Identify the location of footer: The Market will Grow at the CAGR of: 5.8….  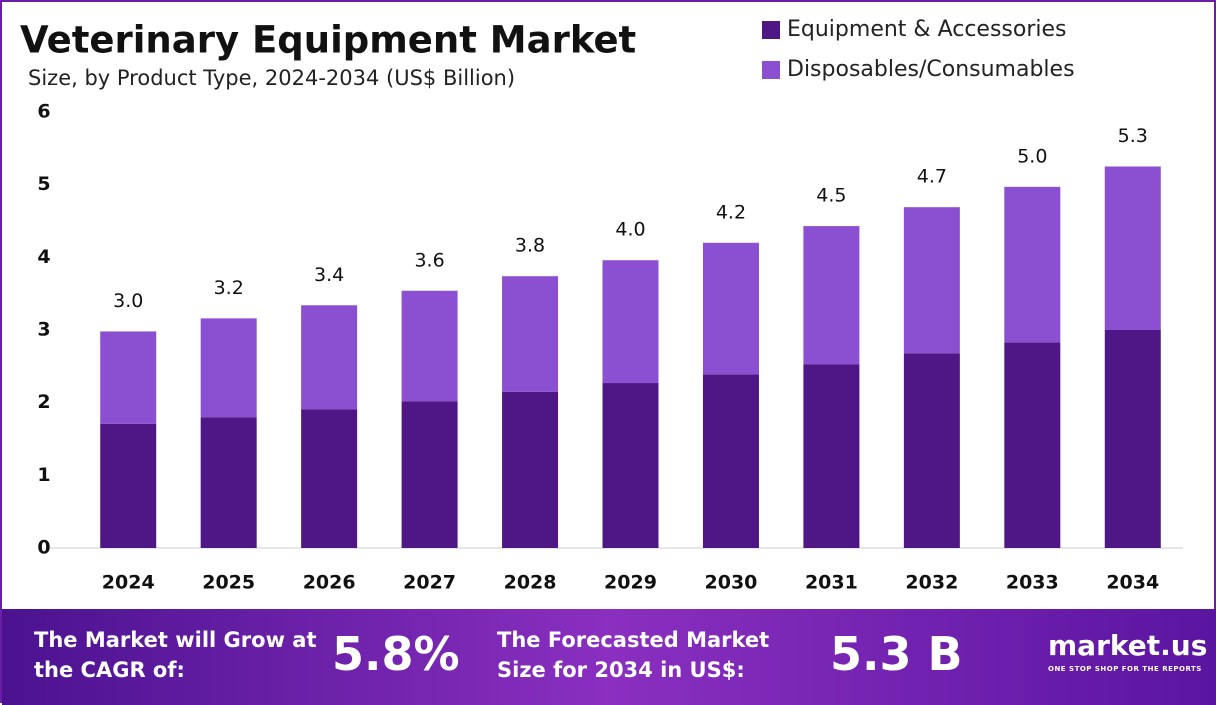
(609, 657).